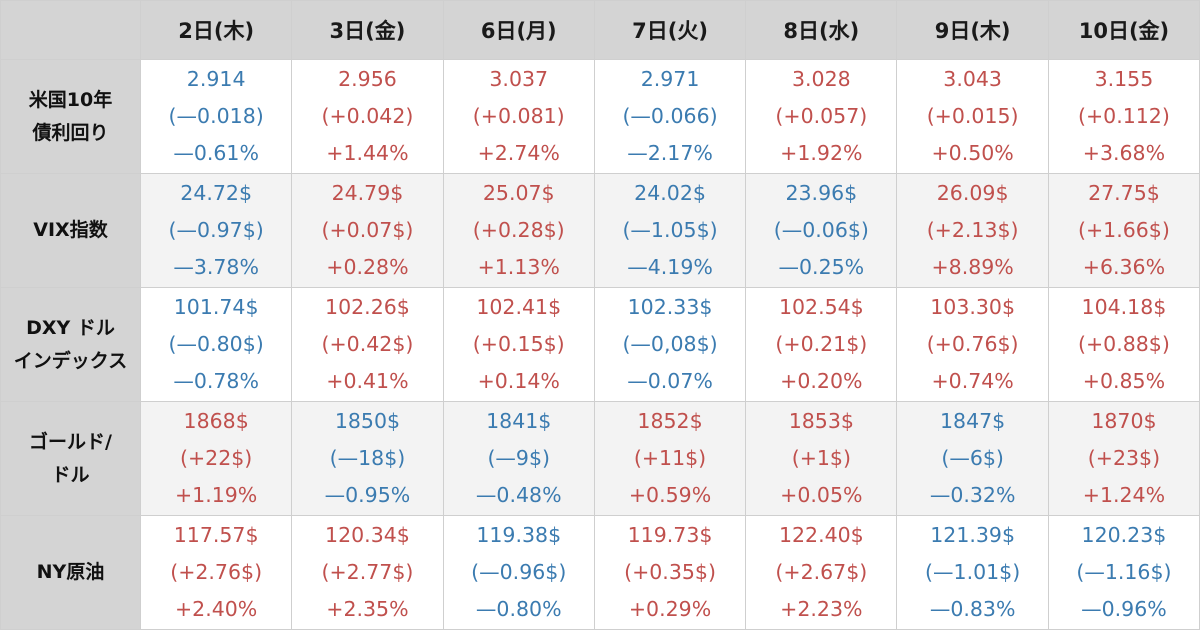 The image size is (1200, 630). Describe the element at coordinates (821, 267) in the screenshot. I see `cell-pct: —0.25%` at that location.